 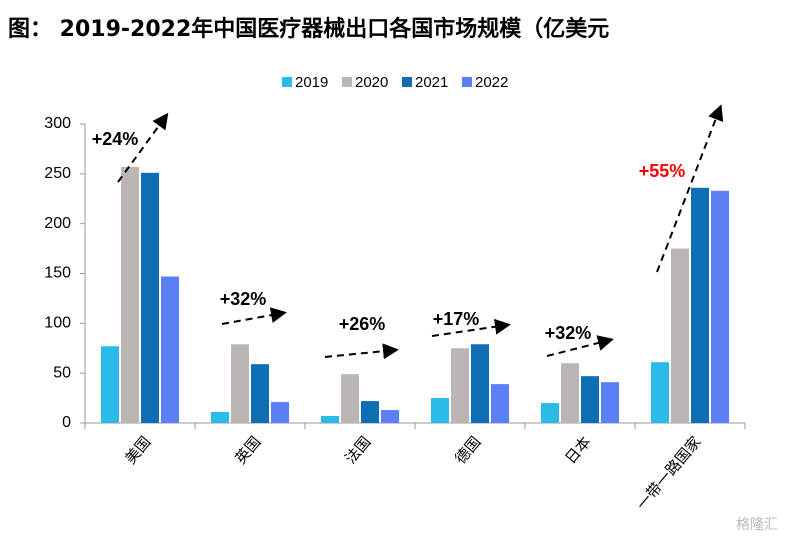 What do you see at coordinates (57, 123) in the screenshot?
I see `y-tick-label: 300` at bounding box center [57, 123].